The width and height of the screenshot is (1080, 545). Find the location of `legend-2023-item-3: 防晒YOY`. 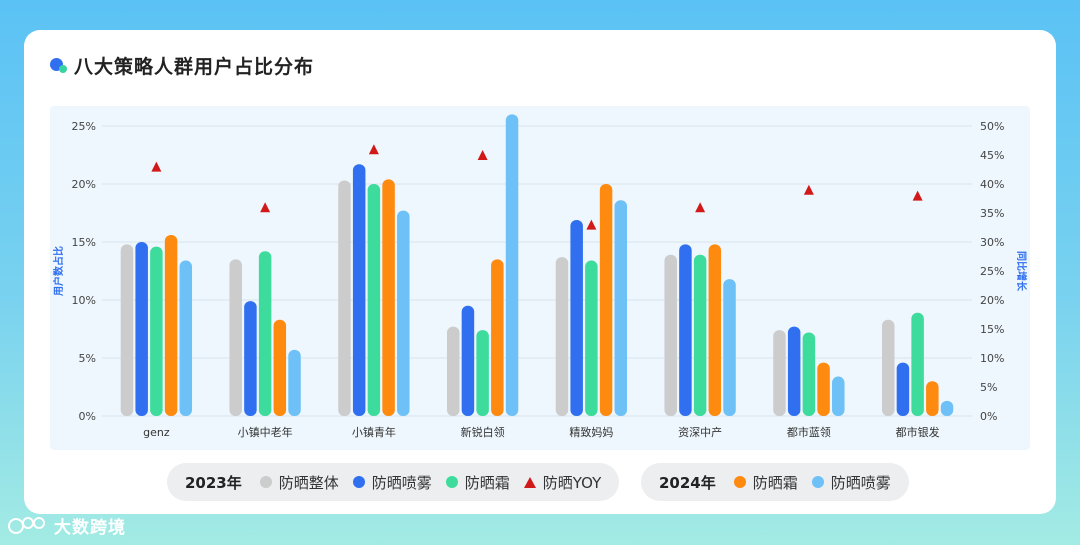

legend-2023-item-3: 防晒YOY is located at coordinates (562, 482).